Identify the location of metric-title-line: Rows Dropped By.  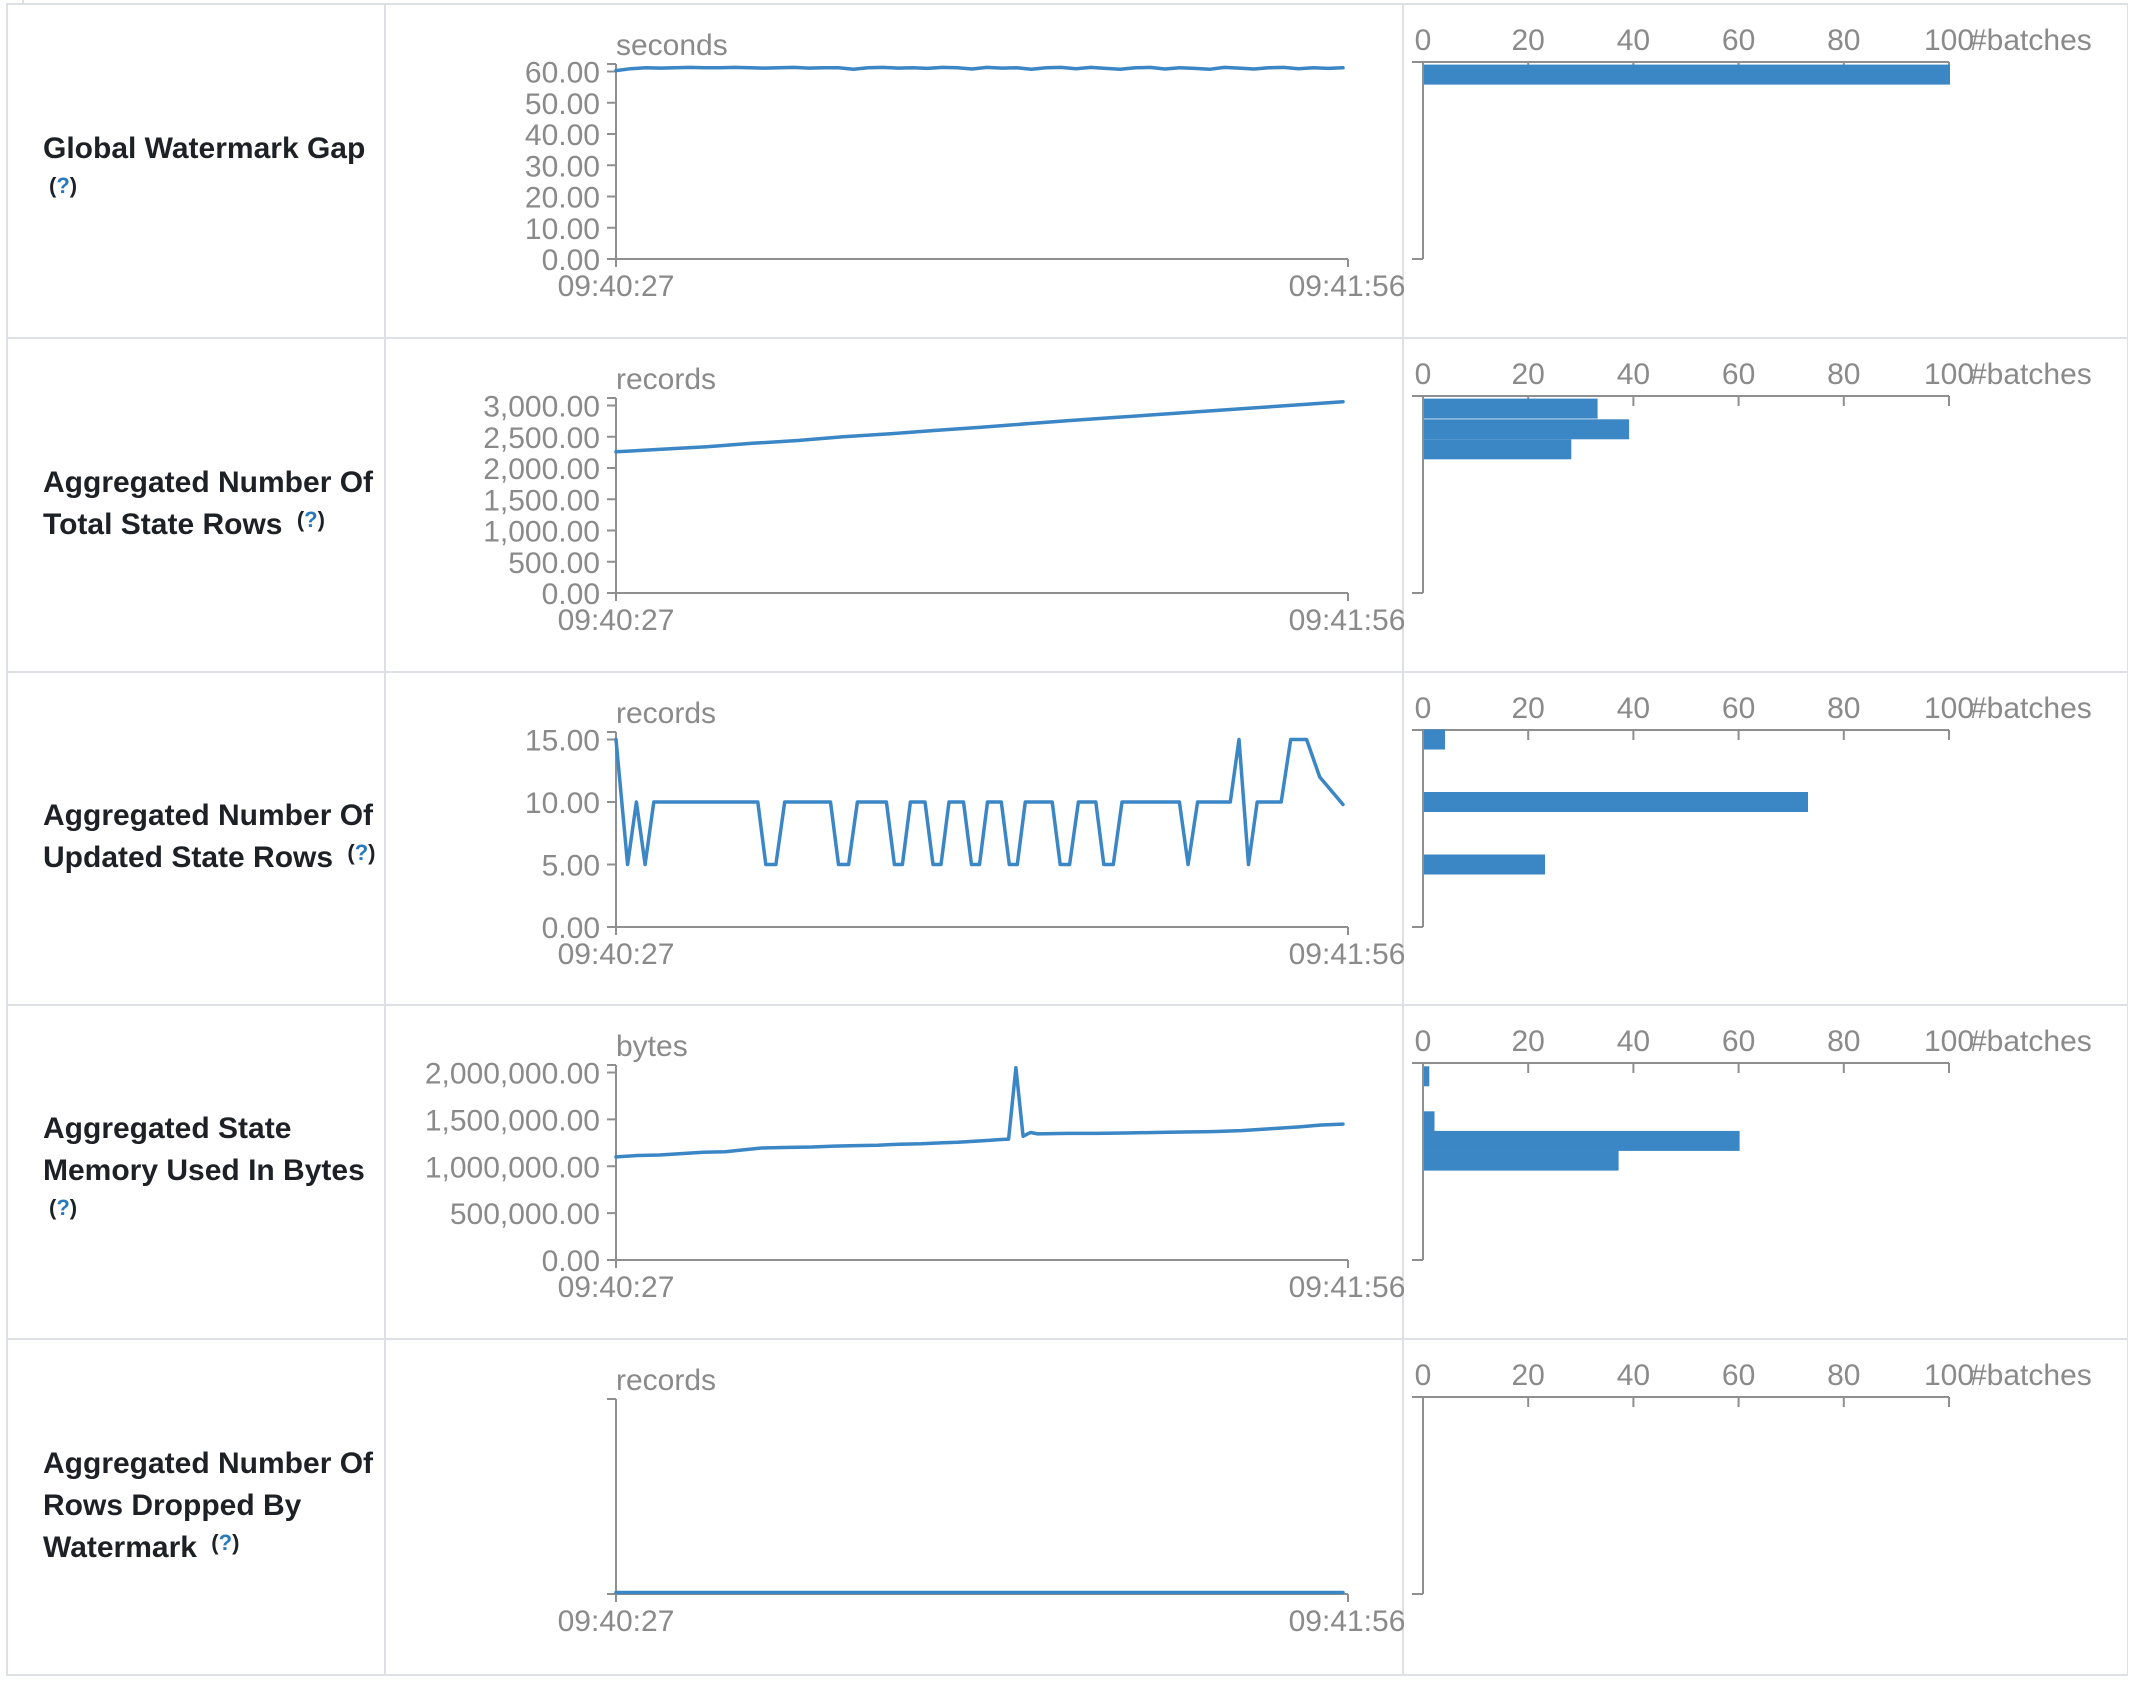
(172, 1506).